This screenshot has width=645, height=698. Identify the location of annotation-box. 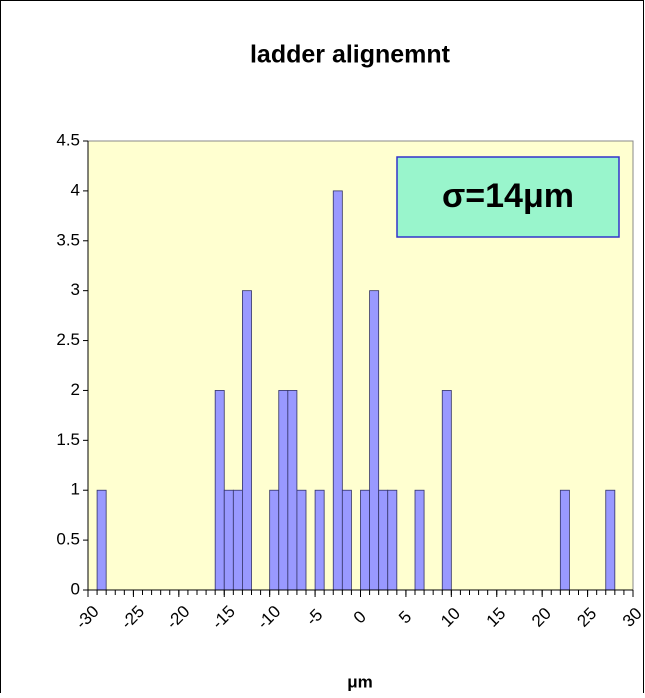
(508, 197).